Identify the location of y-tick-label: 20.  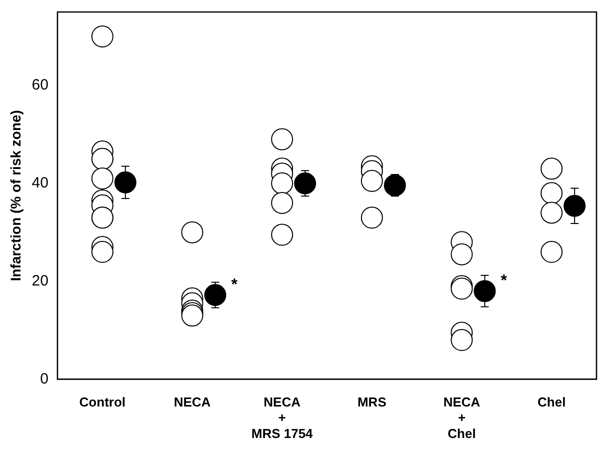
(40, 281).